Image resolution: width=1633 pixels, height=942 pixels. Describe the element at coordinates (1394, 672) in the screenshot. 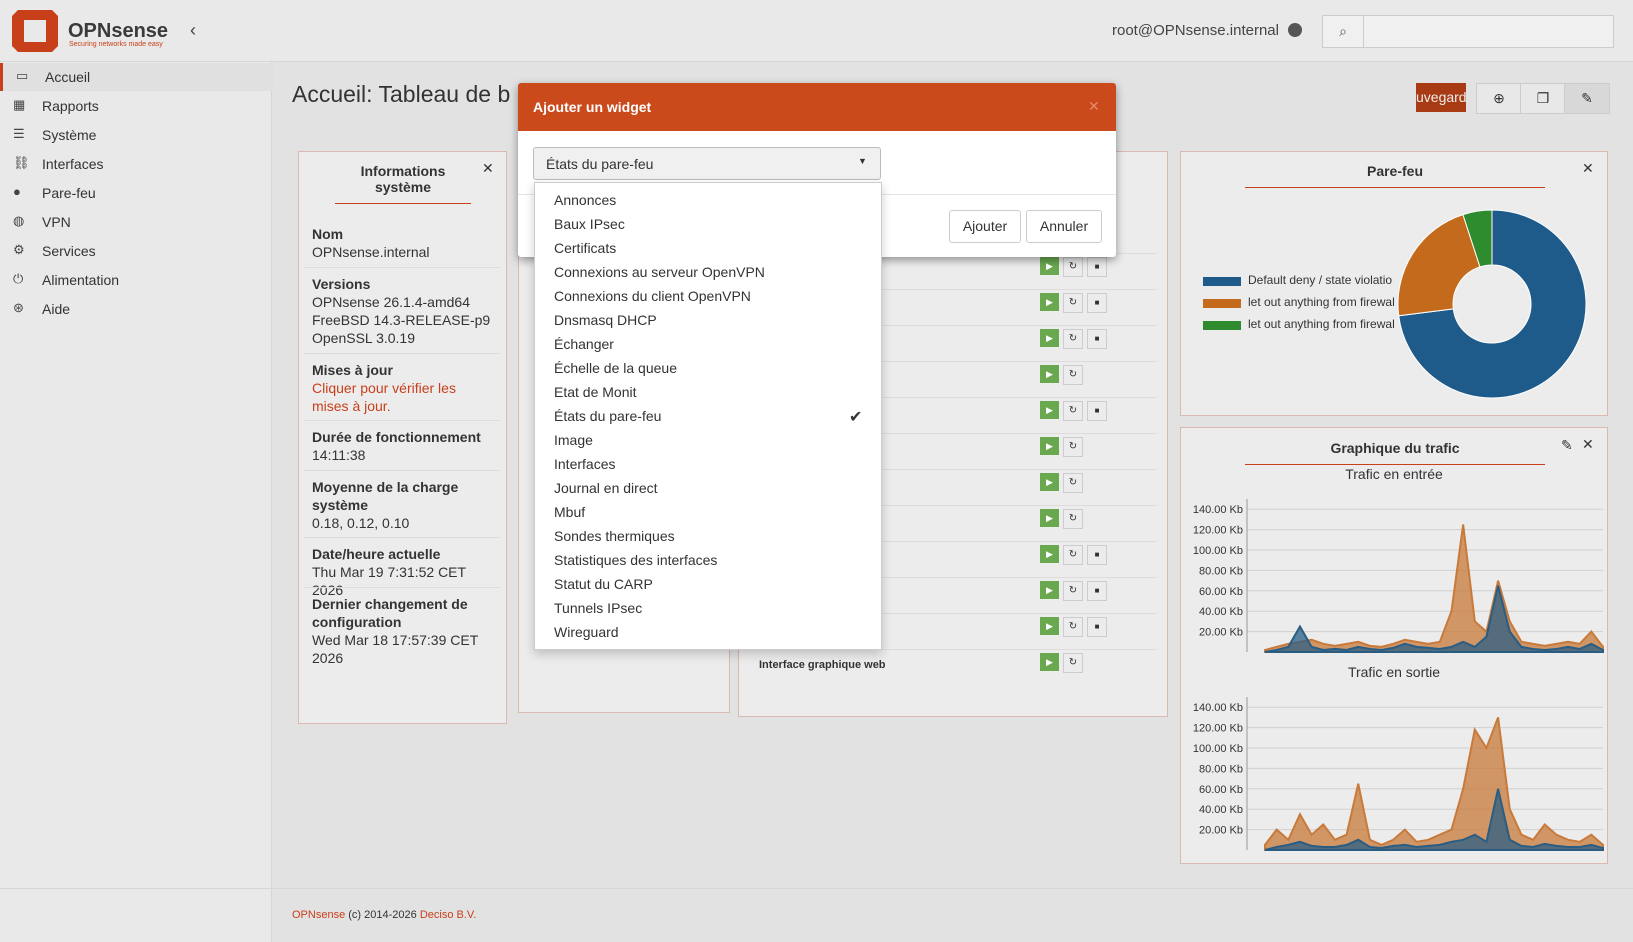

I see `chart-title: Trafic en sortie` at that location.